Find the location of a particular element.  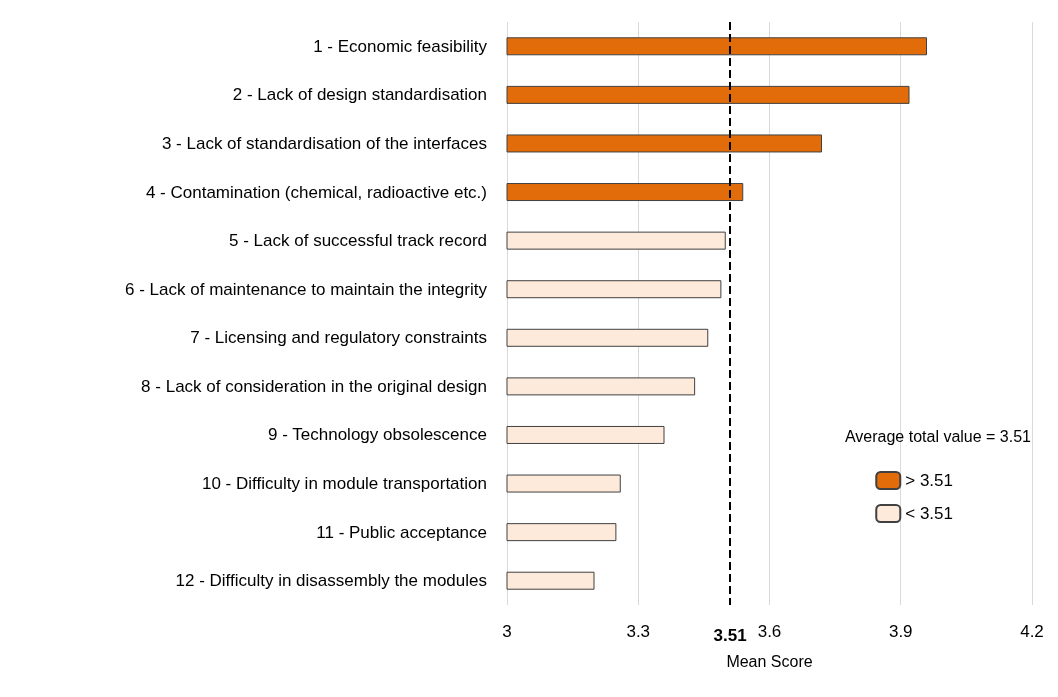

x-tick-label: 3.6 is located at coordinates (769, 631).